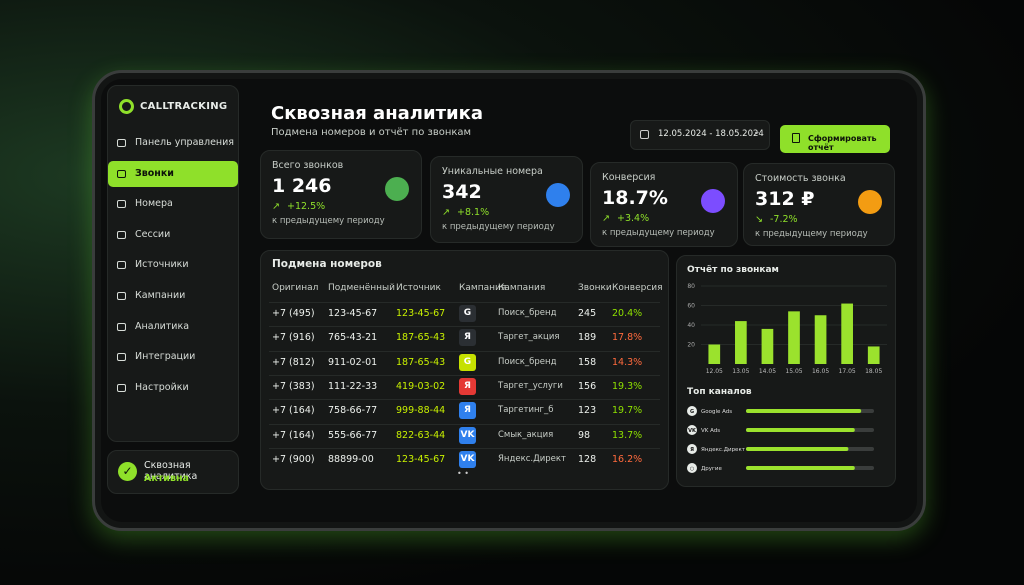 Image resolution: width=1024 pixels, height=585 pixels. I want to click on menu-item: Интеграции, so click(173, 357).